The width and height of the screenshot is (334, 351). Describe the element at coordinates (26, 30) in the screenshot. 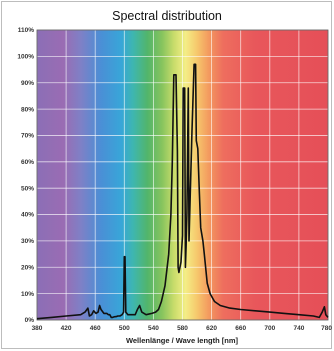

I see `y-tick-label: 110%` at that location.